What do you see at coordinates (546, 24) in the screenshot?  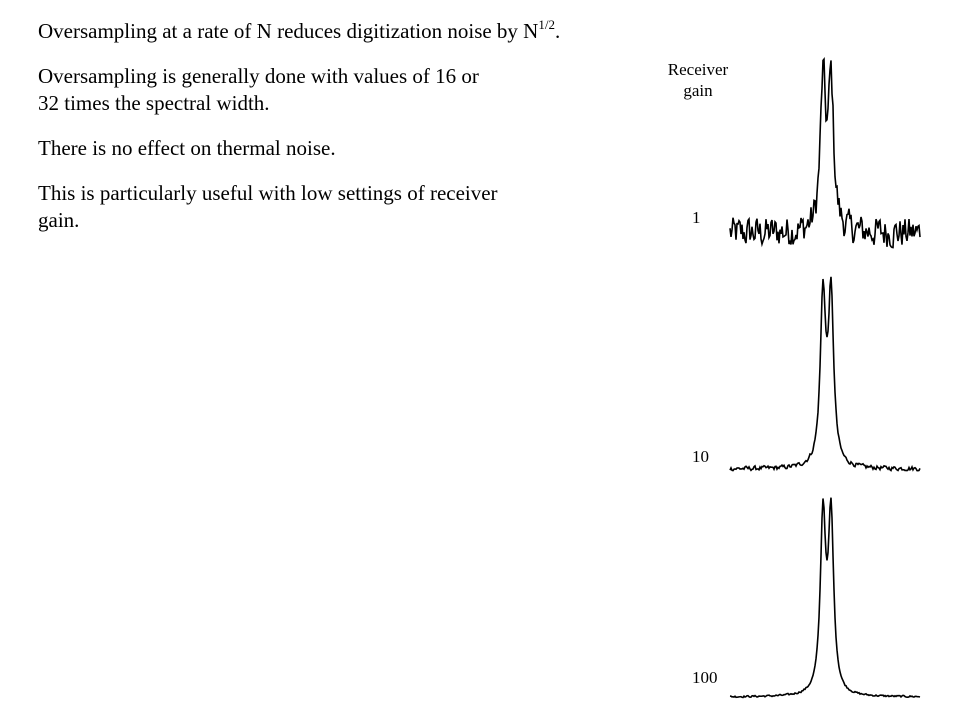 I see `line1-superscript: 1/2` at bounding box center [546, 24].